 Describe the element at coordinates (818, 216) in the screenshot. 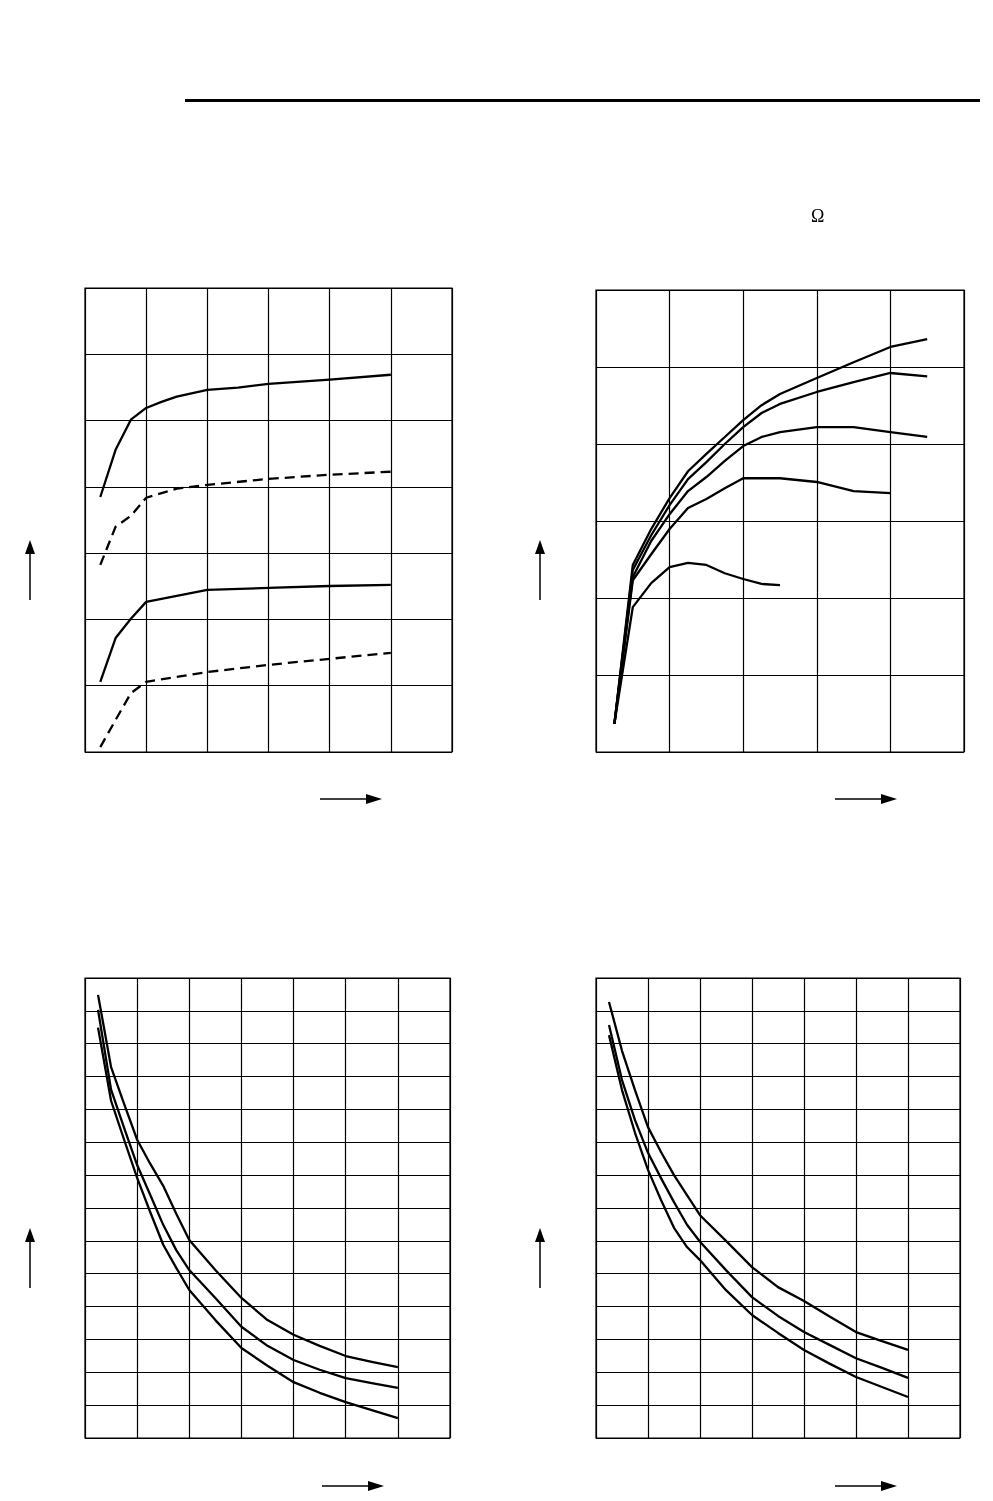

I see `chart-title: Ω` at that location.